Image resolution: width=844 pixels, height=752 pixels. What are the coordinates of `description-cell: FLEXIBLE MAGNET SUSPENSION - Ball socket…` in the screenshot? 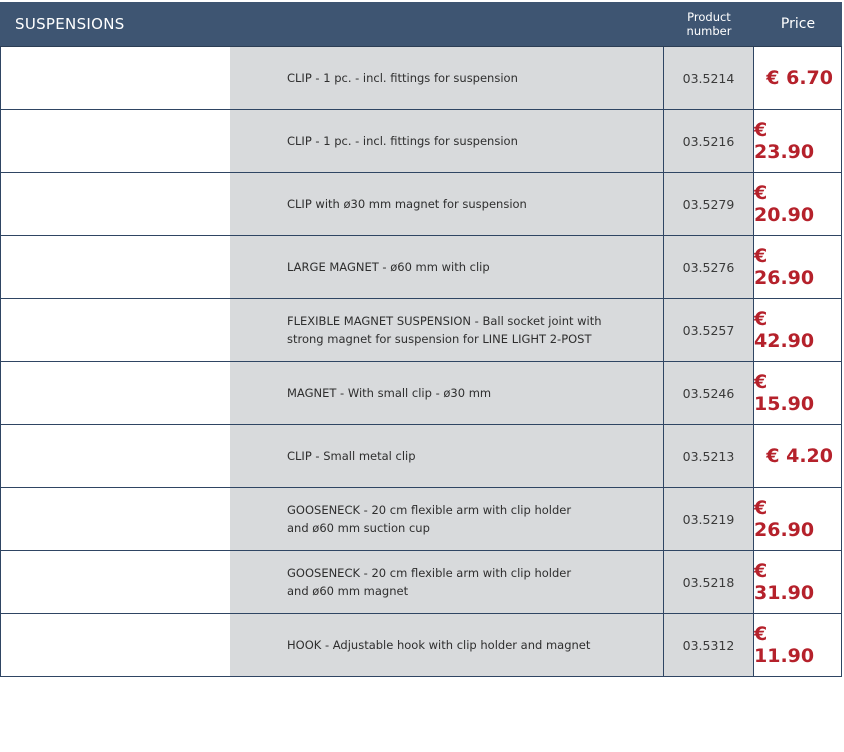 It's located at (447, 330).